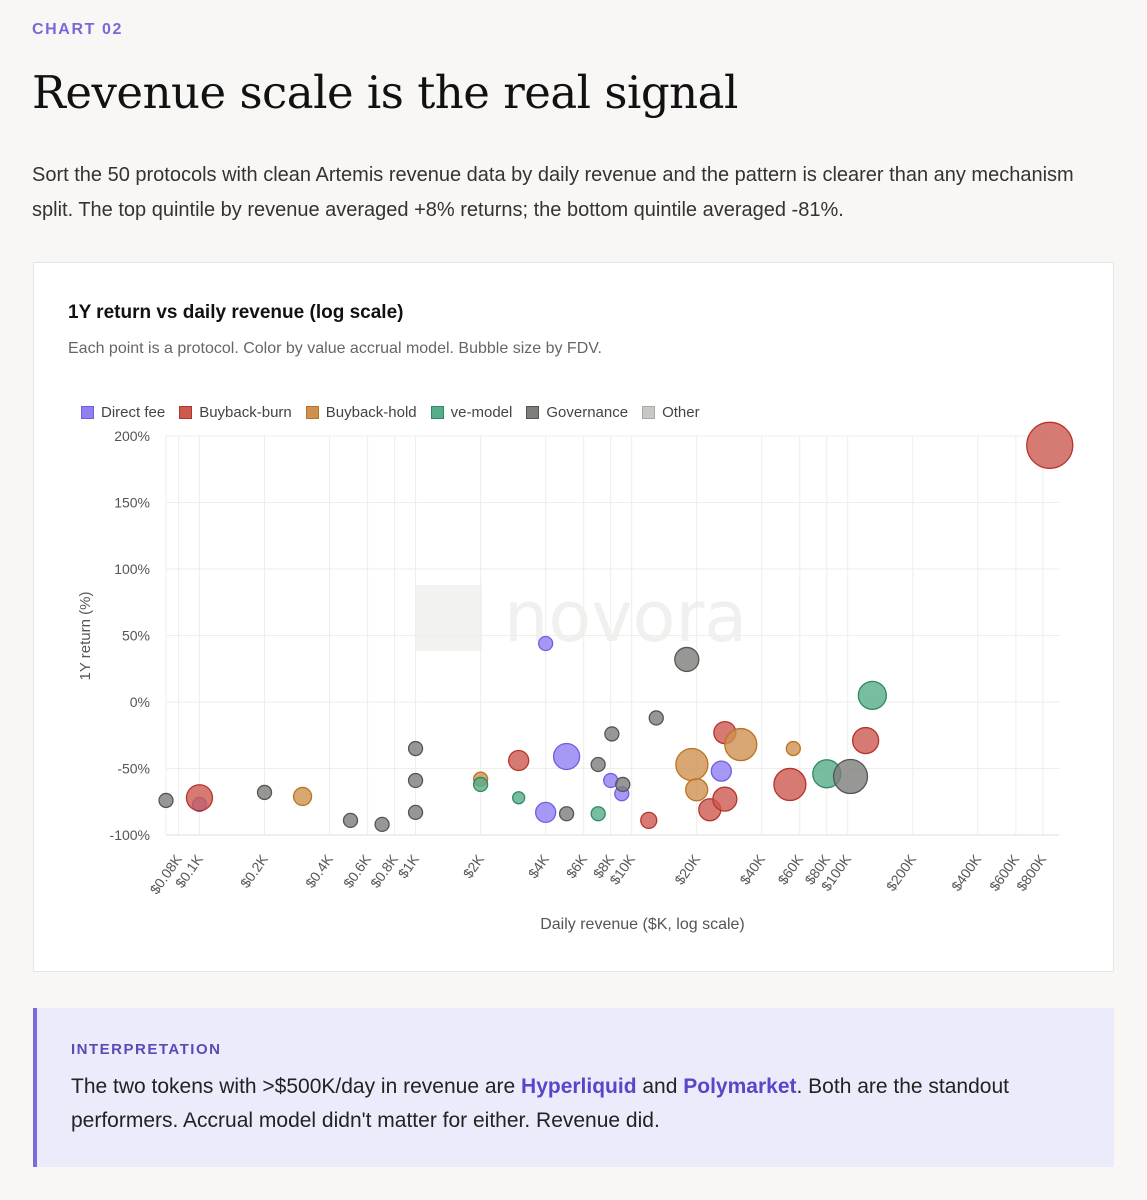 Image resolution: width=1147 pixels, height=1200 pixels. I want to click on highlight-polymarket: Polymarket, so click(740, 1086).